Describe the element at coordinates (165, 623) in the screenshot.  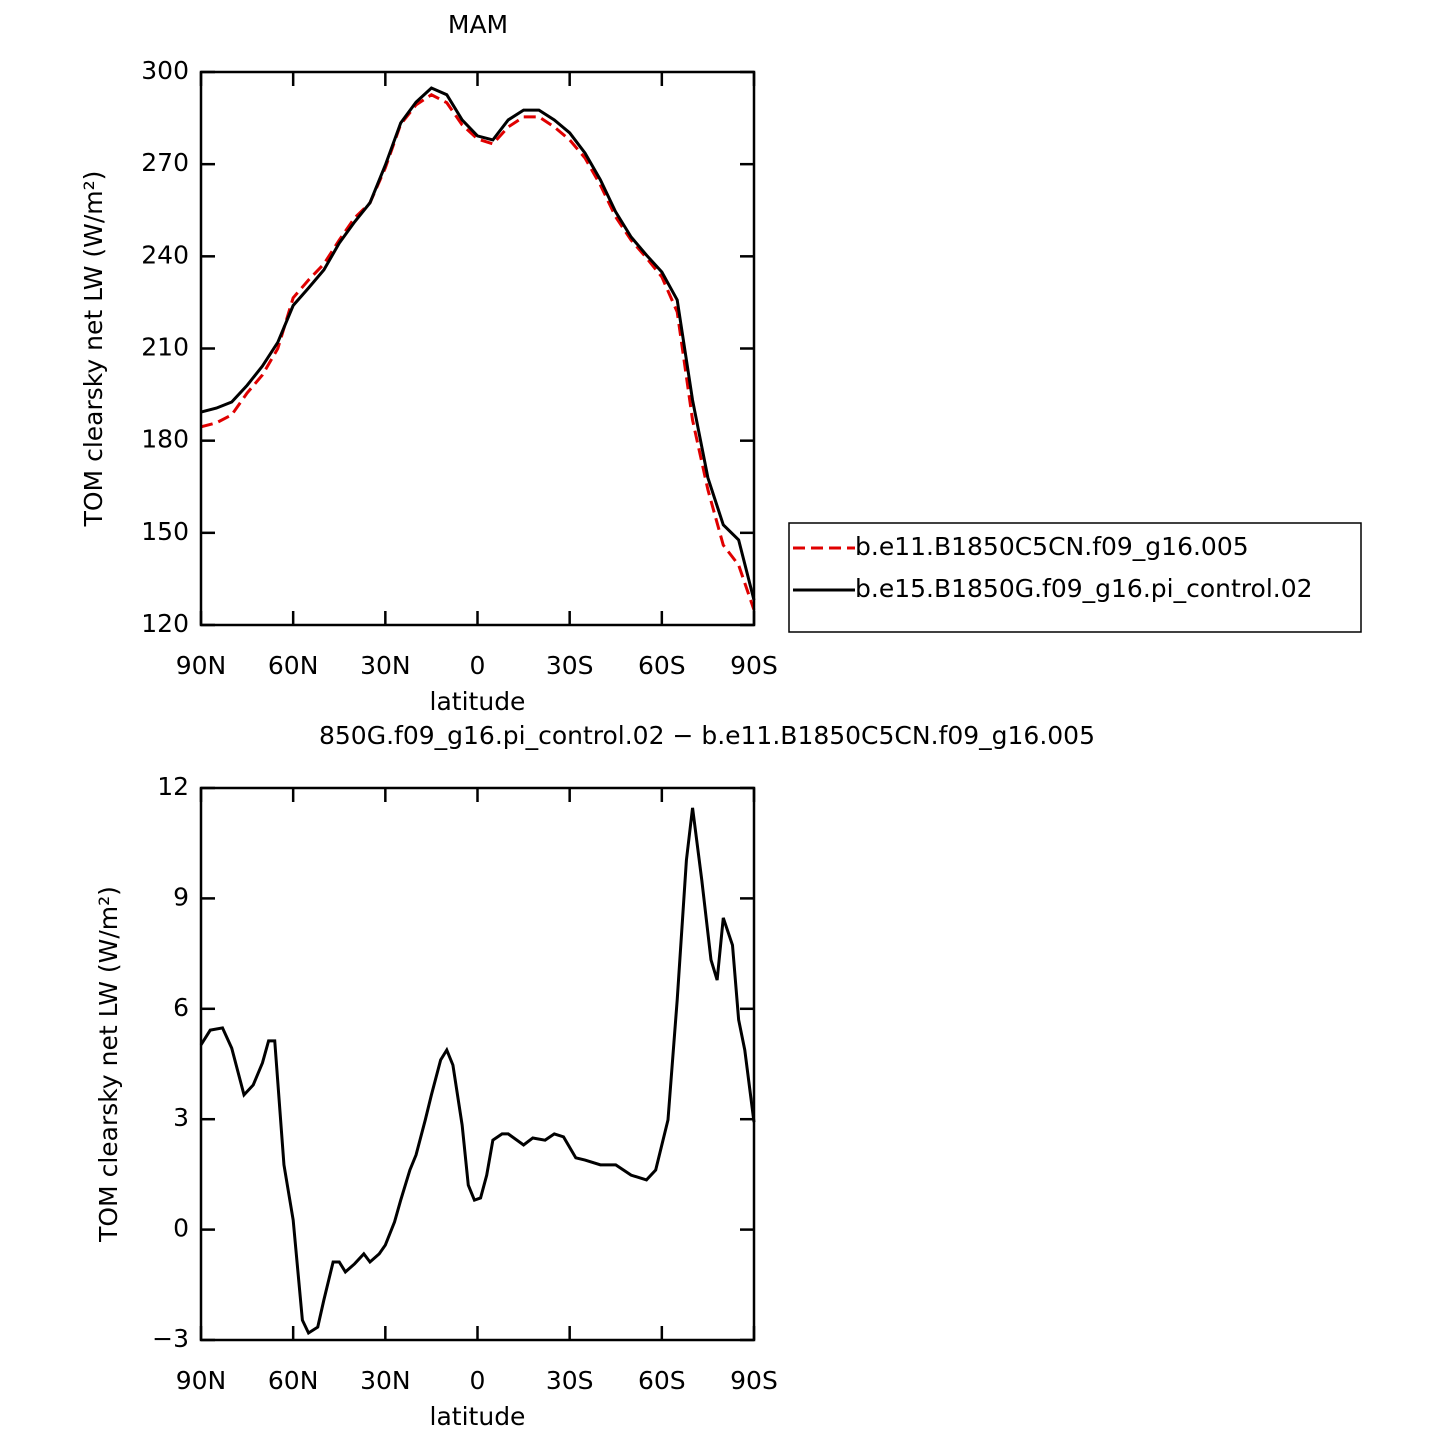
I see `y-tick-label: 120` at that location.